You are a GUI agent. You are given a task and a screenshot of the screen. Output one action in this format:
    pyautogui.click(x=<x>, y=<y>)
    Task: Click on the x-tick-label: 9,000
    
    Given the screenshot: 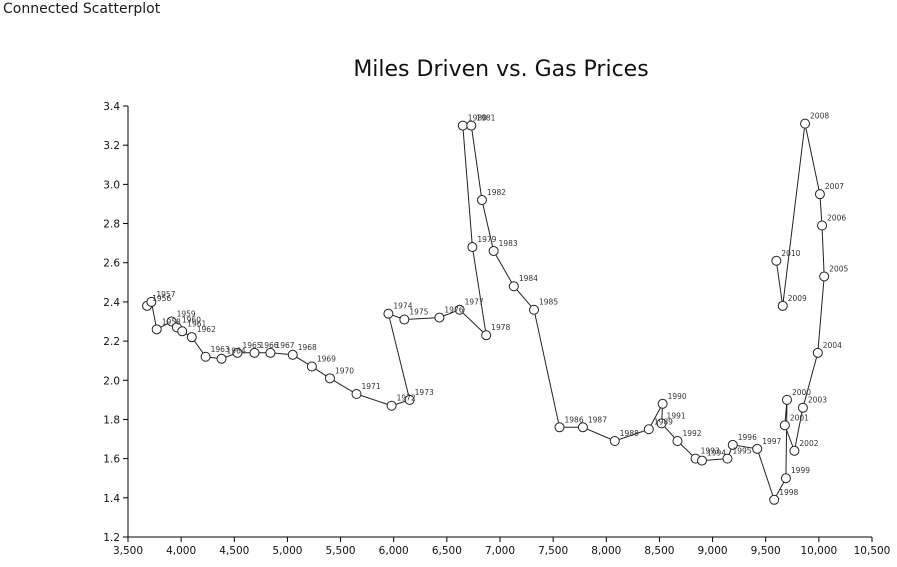 What is the action you would take?
    pyautogui.click(x=713, y=551)
    